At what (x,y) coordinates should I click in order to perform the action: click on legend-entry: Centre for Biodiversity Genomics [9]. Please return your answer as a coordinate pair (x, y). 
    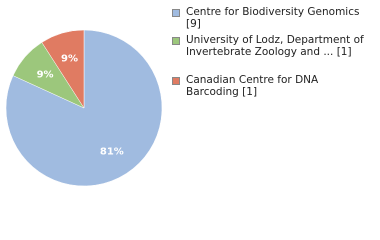
    Looking at the image, I should click on (272, 18).